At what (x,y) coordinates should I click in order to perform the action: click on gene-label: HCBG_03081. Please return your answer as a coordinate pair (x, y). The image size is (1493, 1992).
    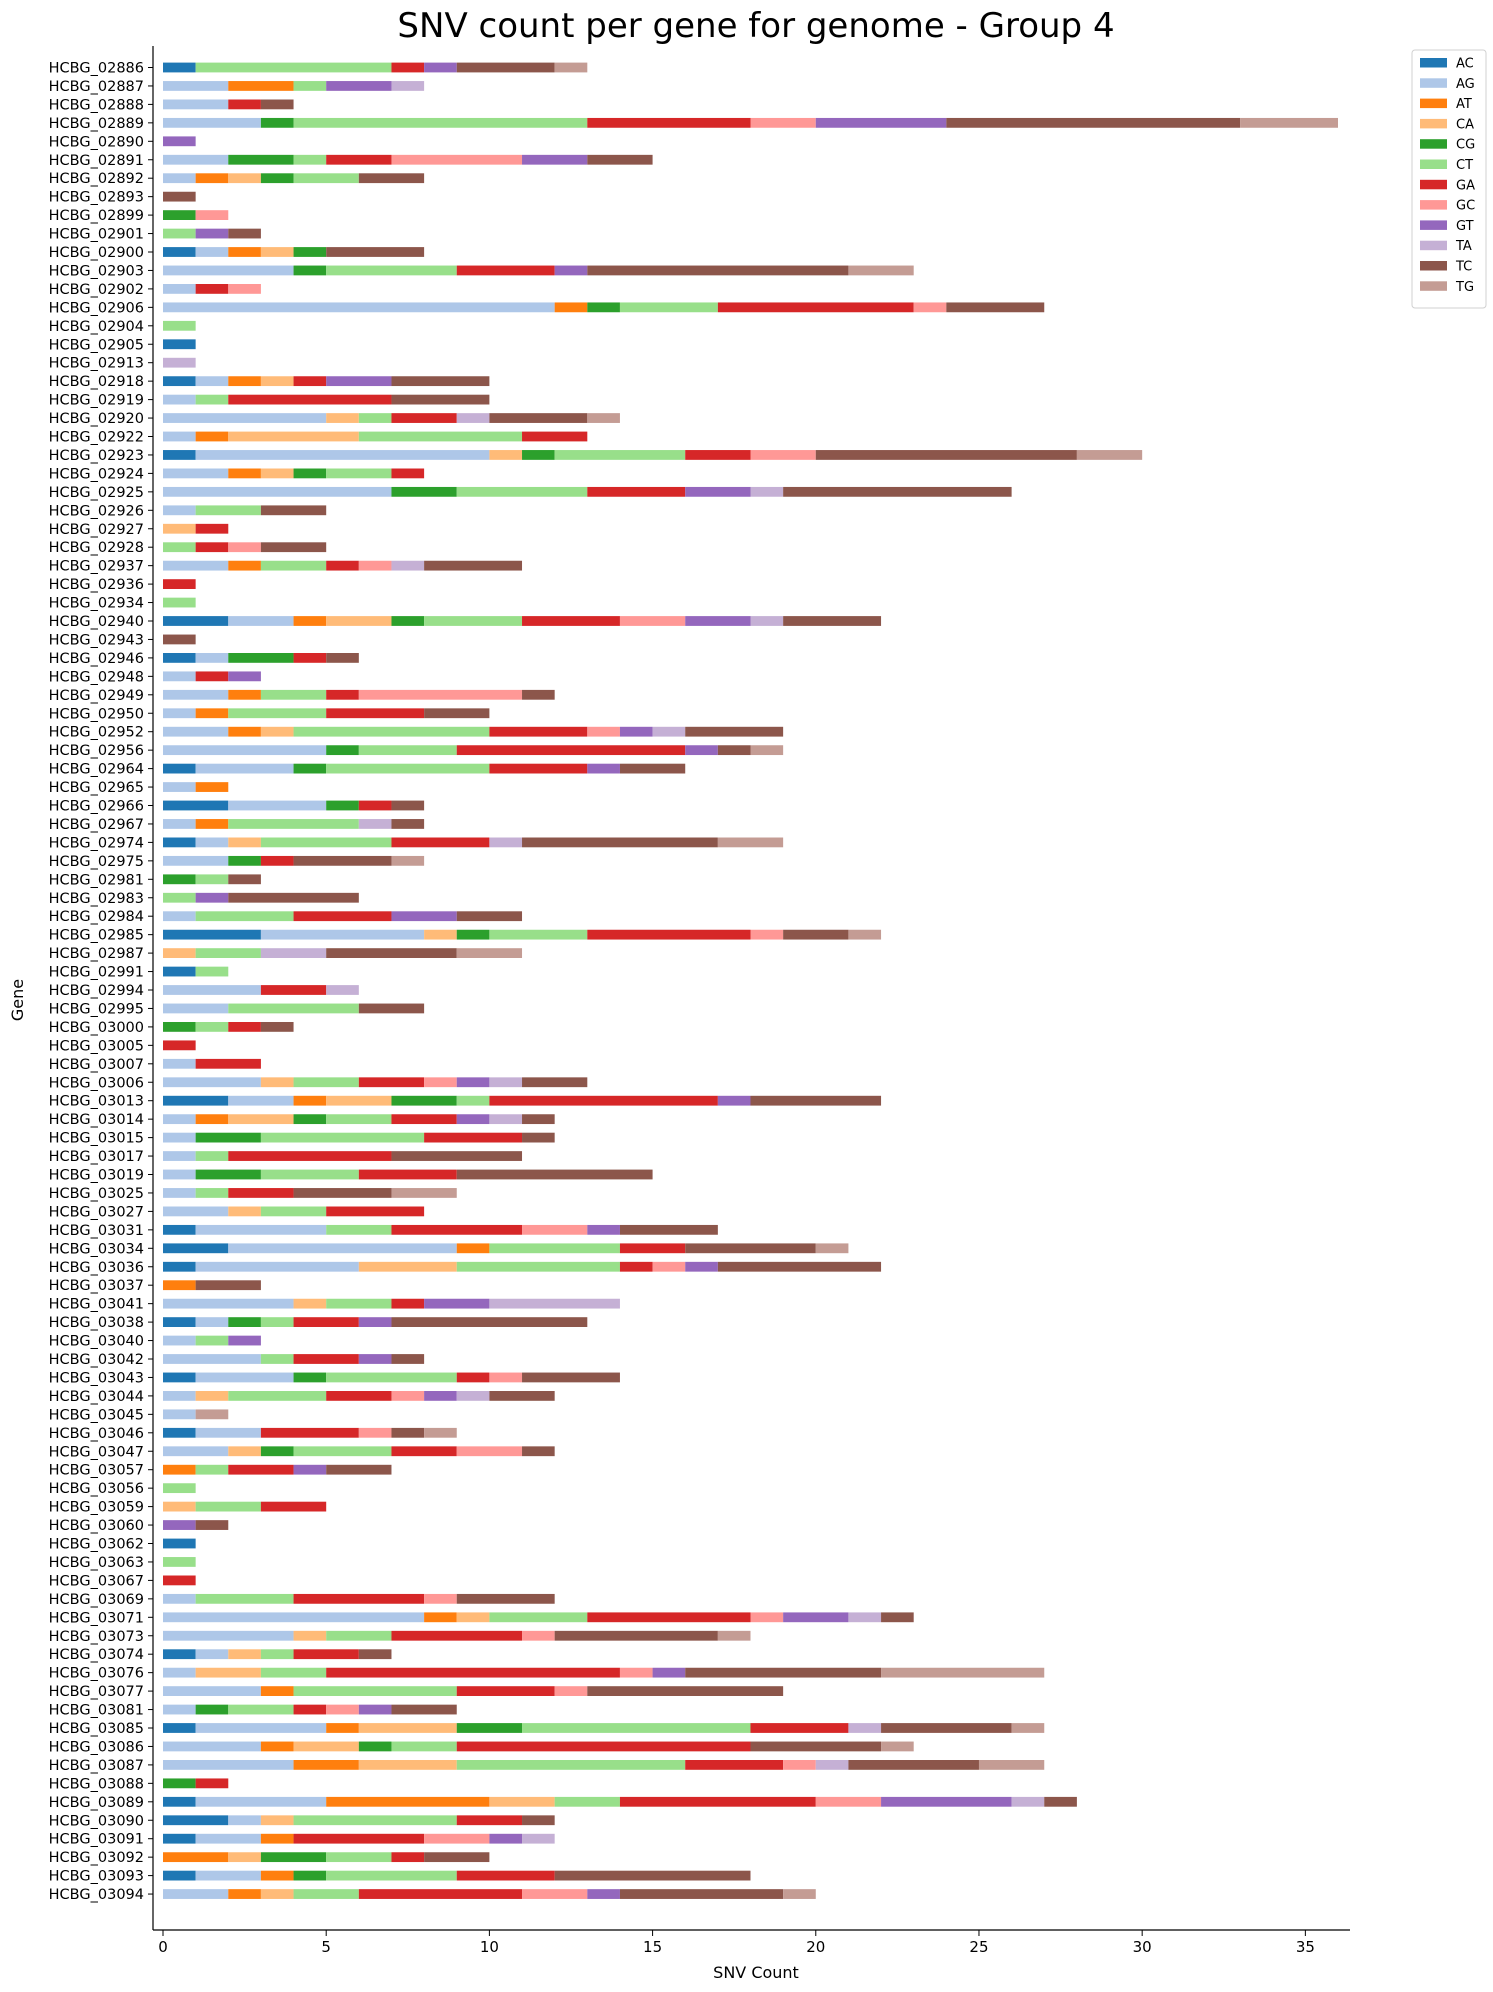
    Looking at the image, I should click on (96, 1711).